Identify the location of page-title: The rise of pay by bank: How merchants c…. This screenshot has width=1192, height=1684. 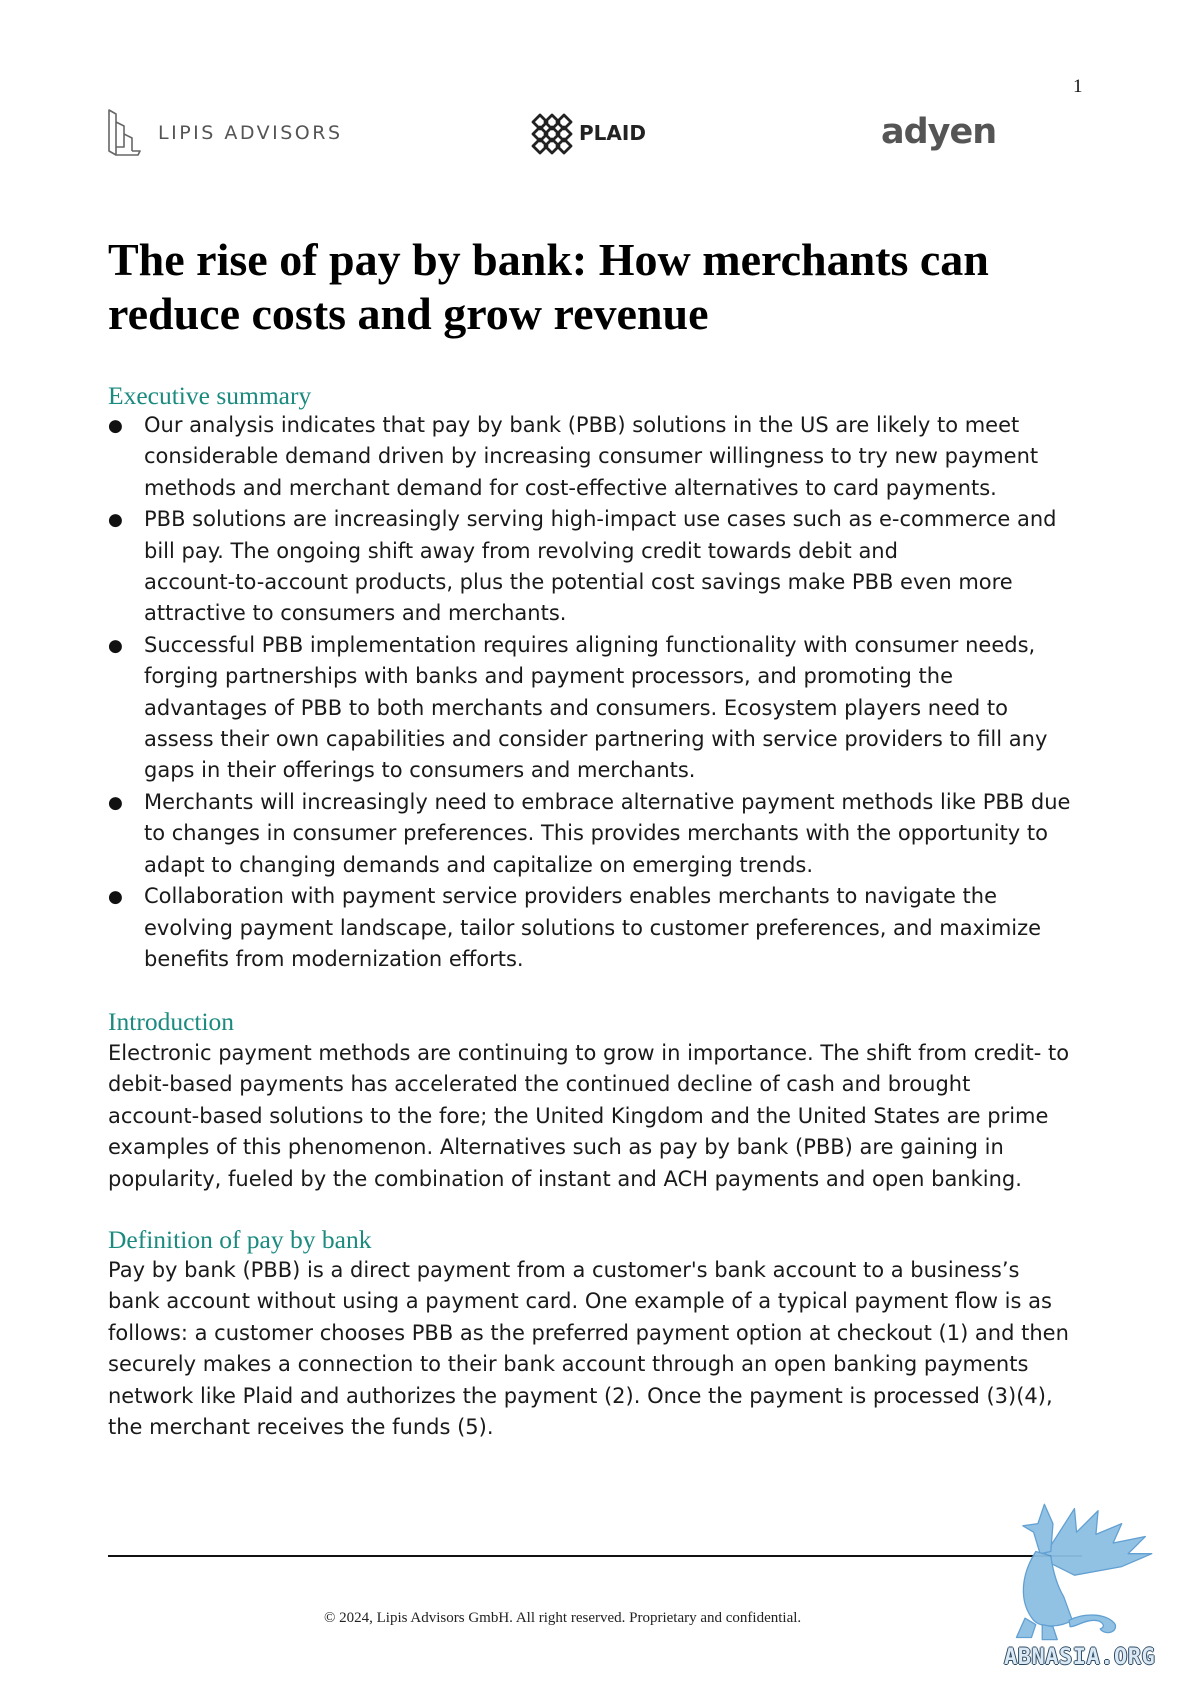
(548, 286).